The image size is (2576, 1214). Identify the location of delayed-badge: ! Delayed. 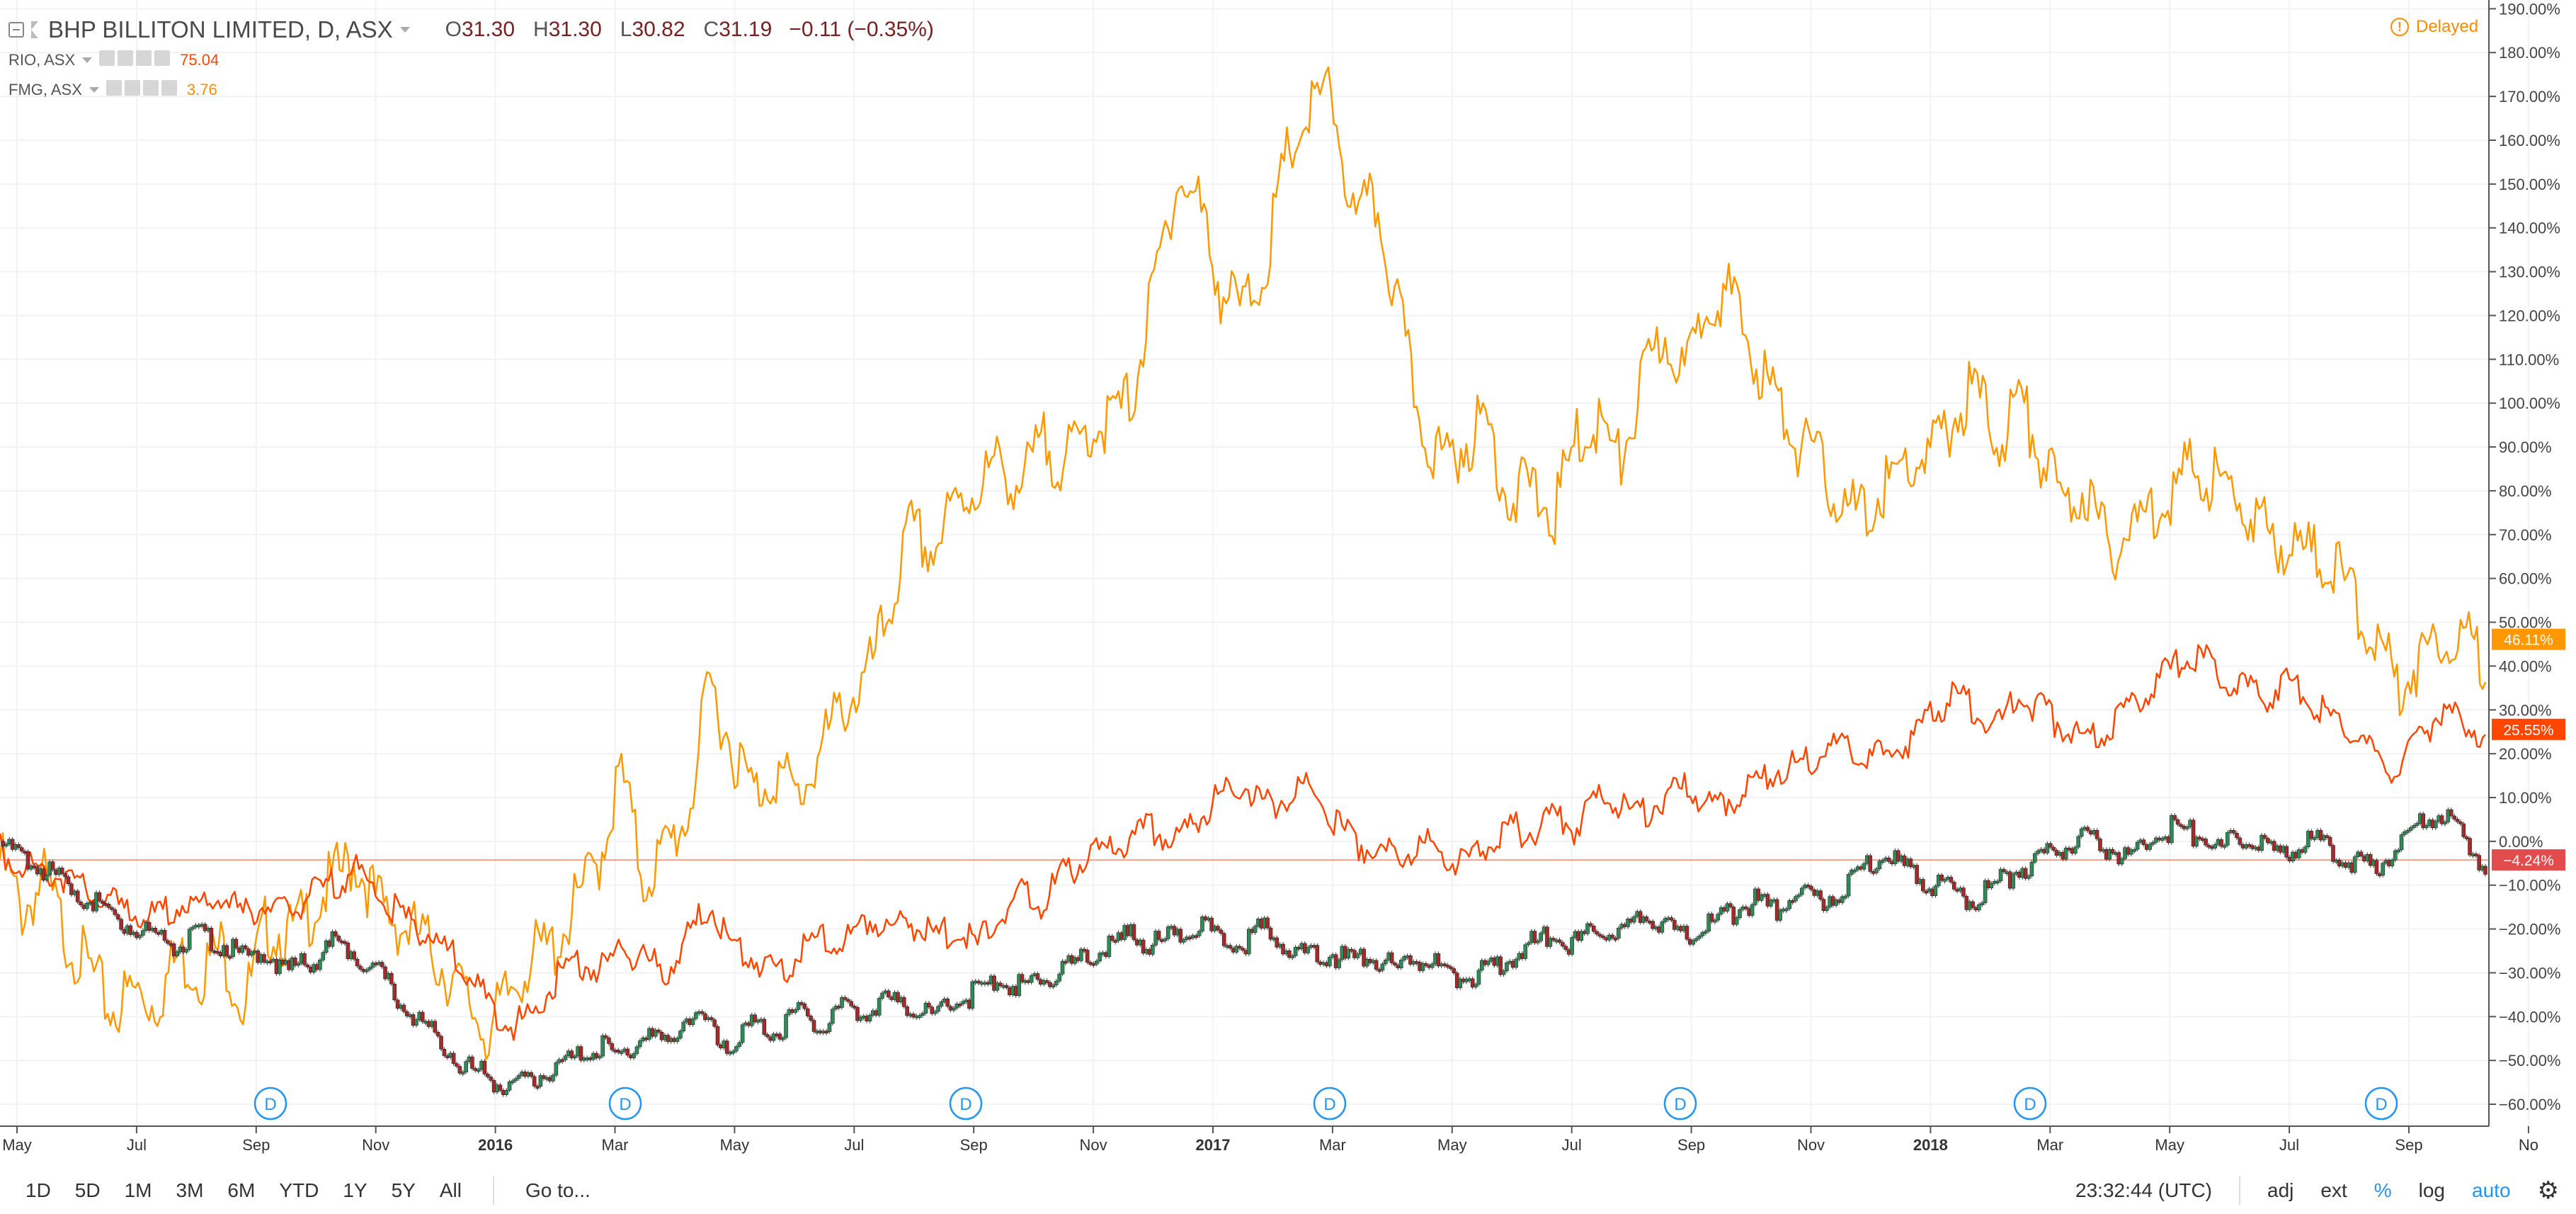
(2434, 27).